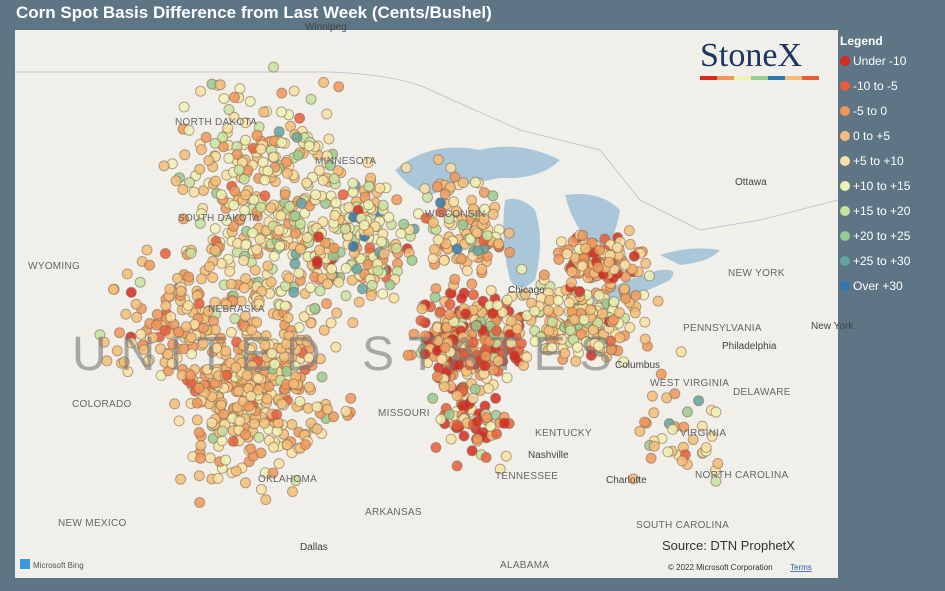 The width and height of the screenshot is (945, 591). I want to click on legend-label: -10 to -5, so click(875, 86).